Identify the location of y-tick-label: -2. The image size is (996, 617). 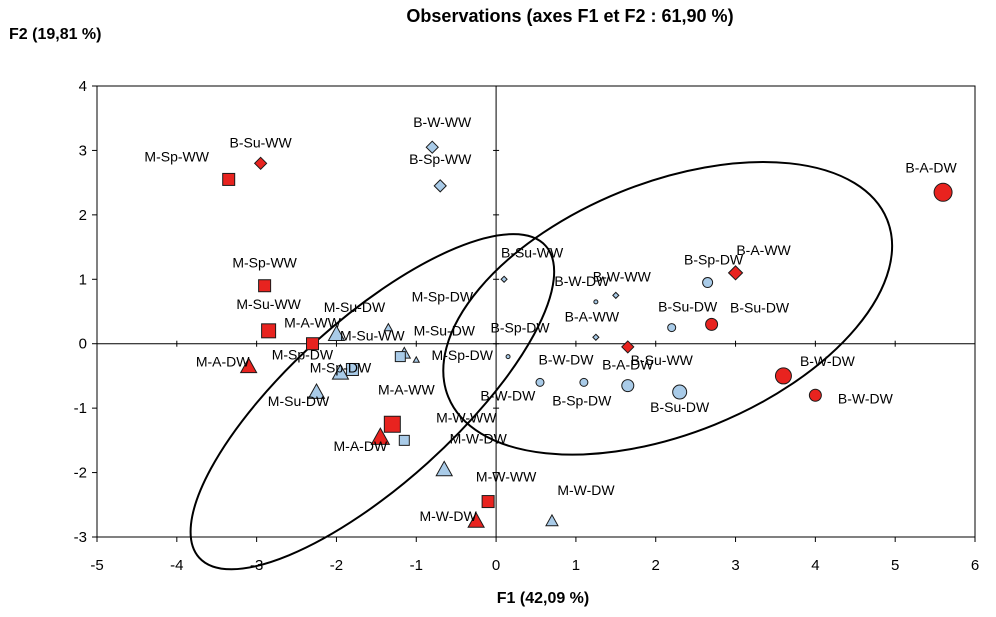
(80, 473).